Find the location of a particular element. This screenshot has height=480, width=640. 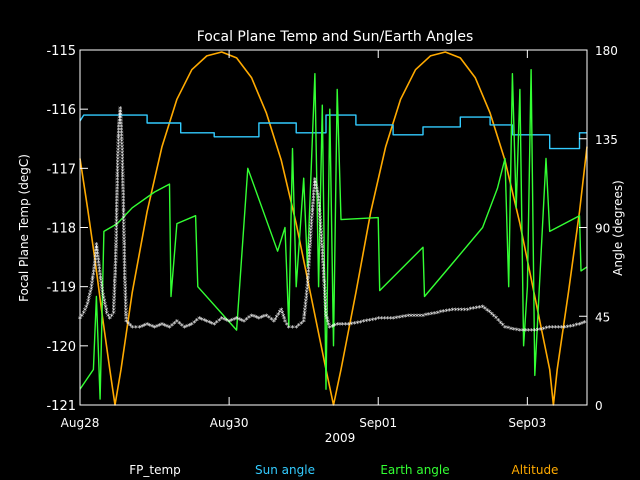

x-tick-label: Aug30 is located at coordinates (229, 423).